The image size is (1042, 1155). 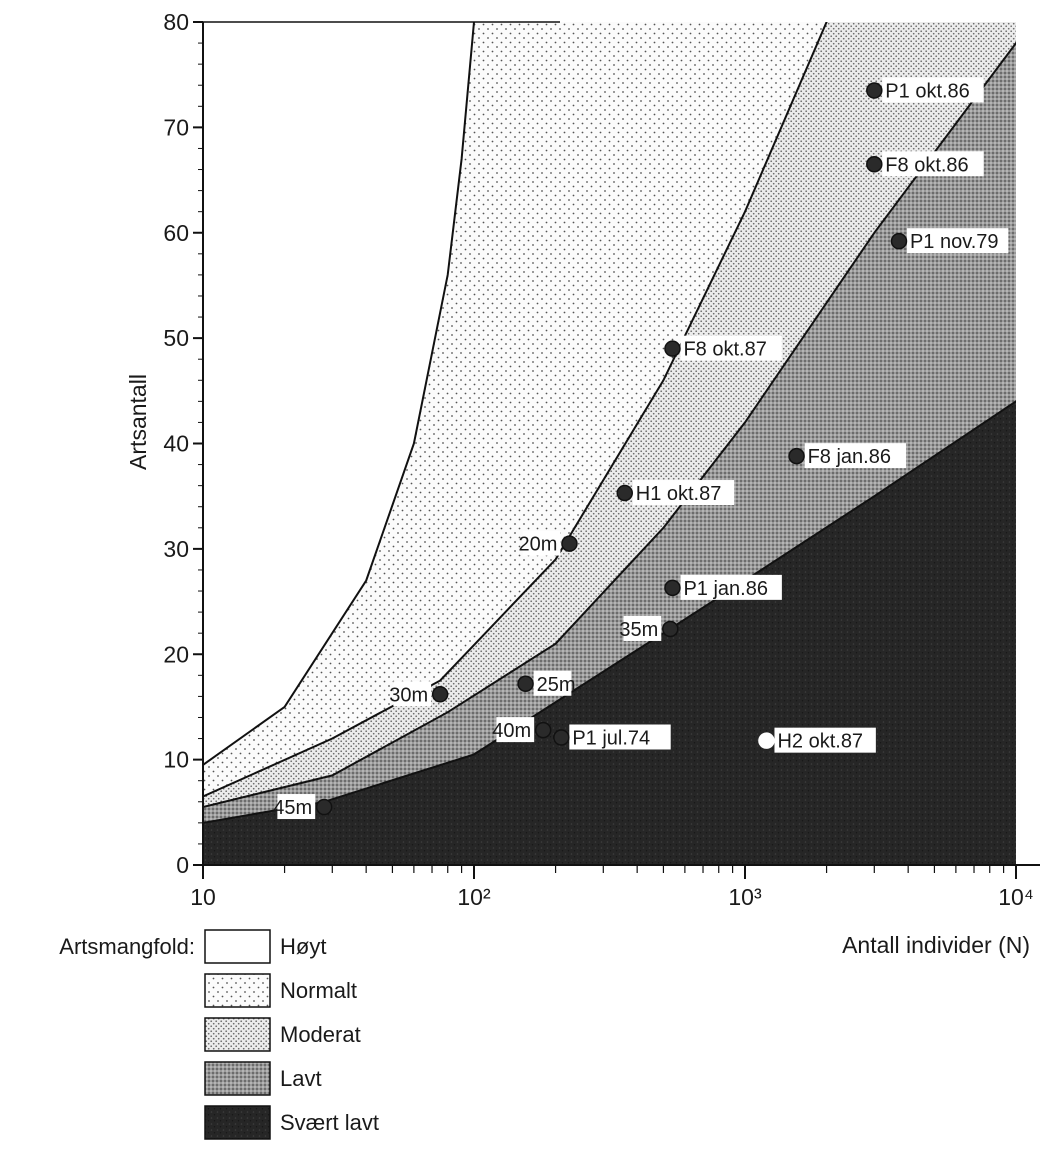 What do you see at coordinates (638, 630) in the screenshot?
I see `point-label: 35m` at bounding box center [638, 630].